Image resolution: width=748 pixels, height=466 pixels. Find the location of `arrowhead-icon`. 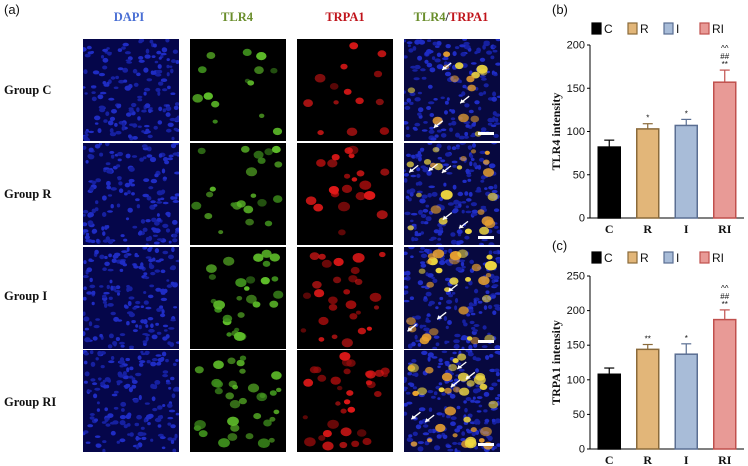

arrowhead-icon is located at coordinates (451, 289).